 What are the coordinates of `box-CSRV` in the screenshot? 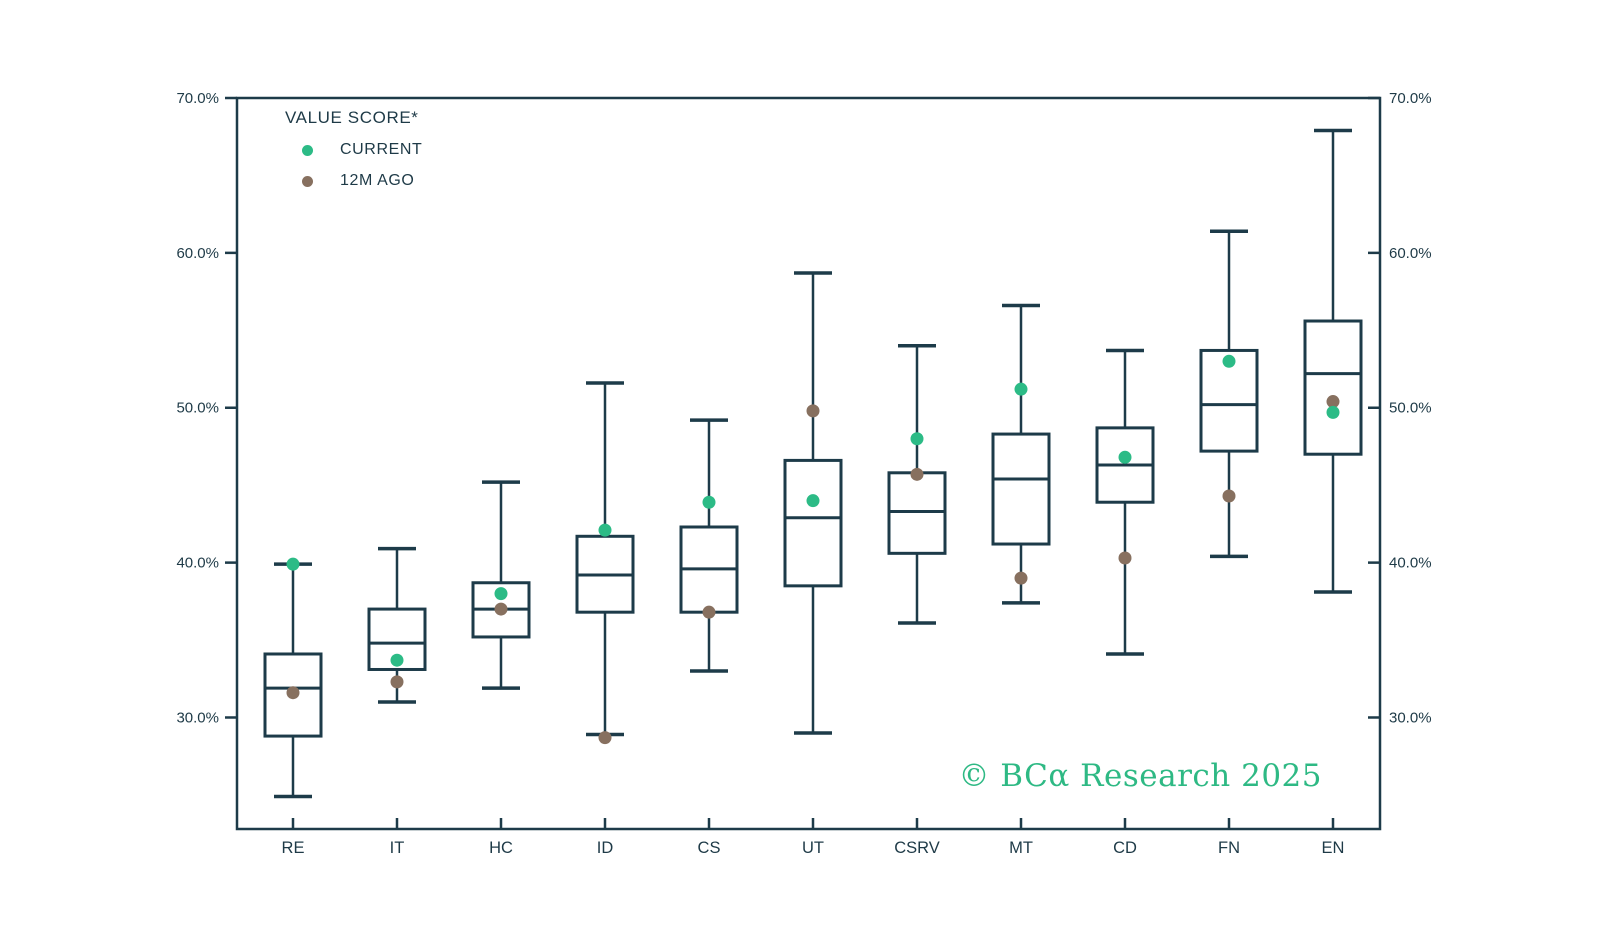 It's located at (917, 513).